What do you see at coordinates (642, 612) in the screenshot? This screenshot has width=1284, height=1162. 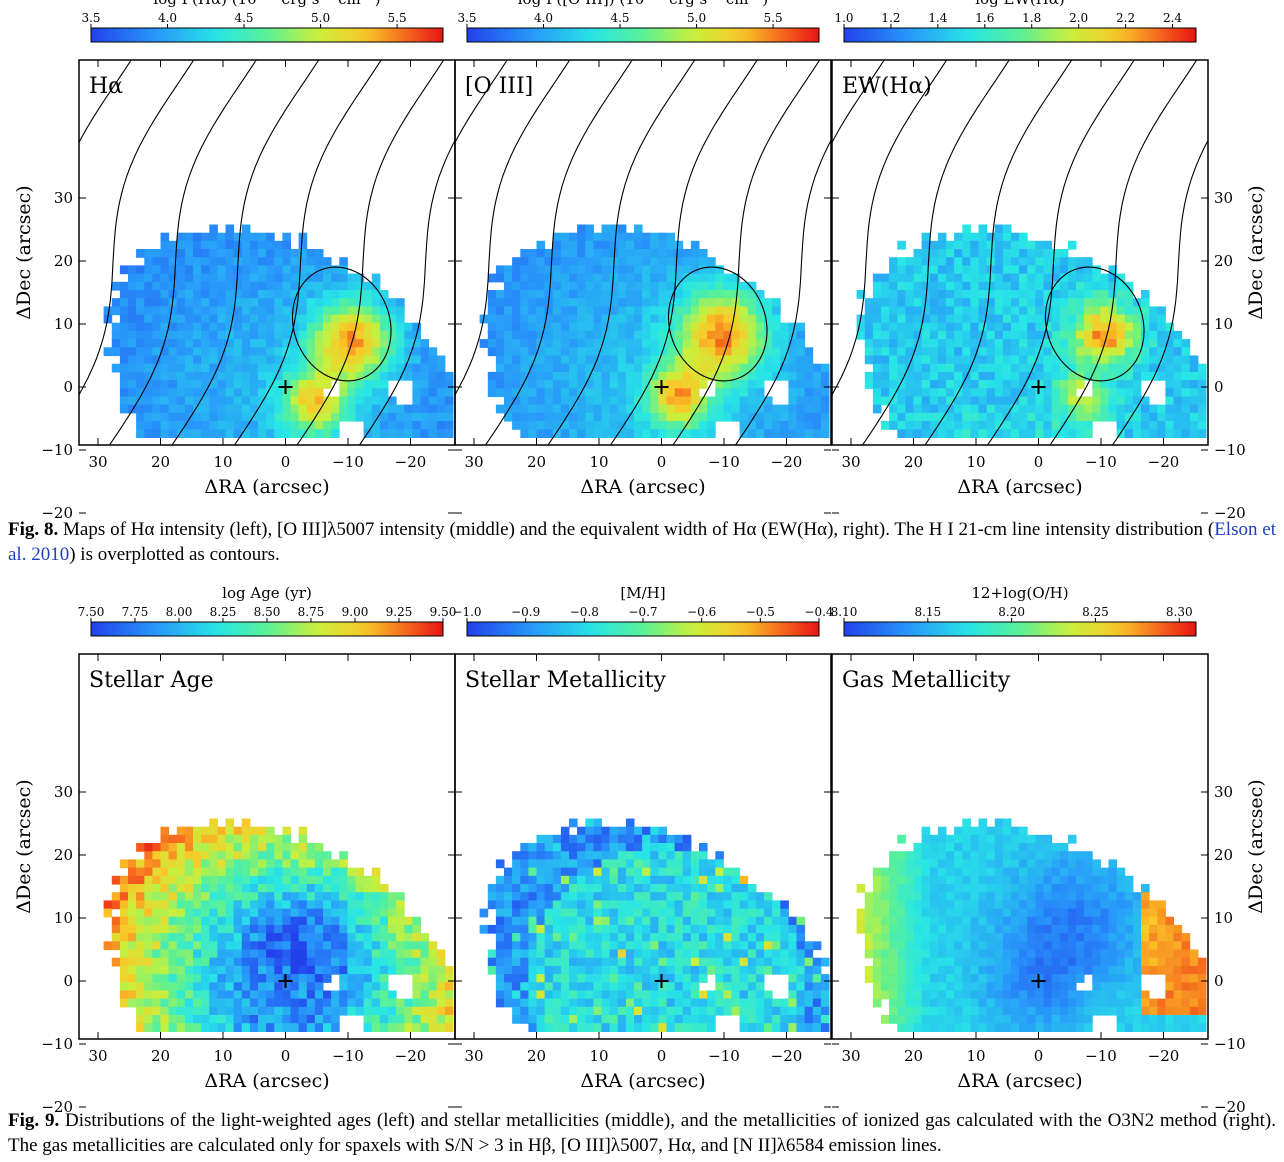 I see `colorbar-tick-label: −0.7` at bounding box center [642, 612].